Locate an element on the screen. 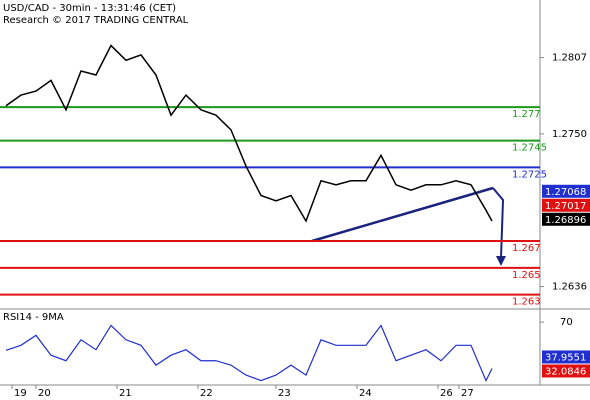 Image resolution: width=590 pixels, height=400 pixels. level-label: 1.265 is located at coordinates (526, 275).